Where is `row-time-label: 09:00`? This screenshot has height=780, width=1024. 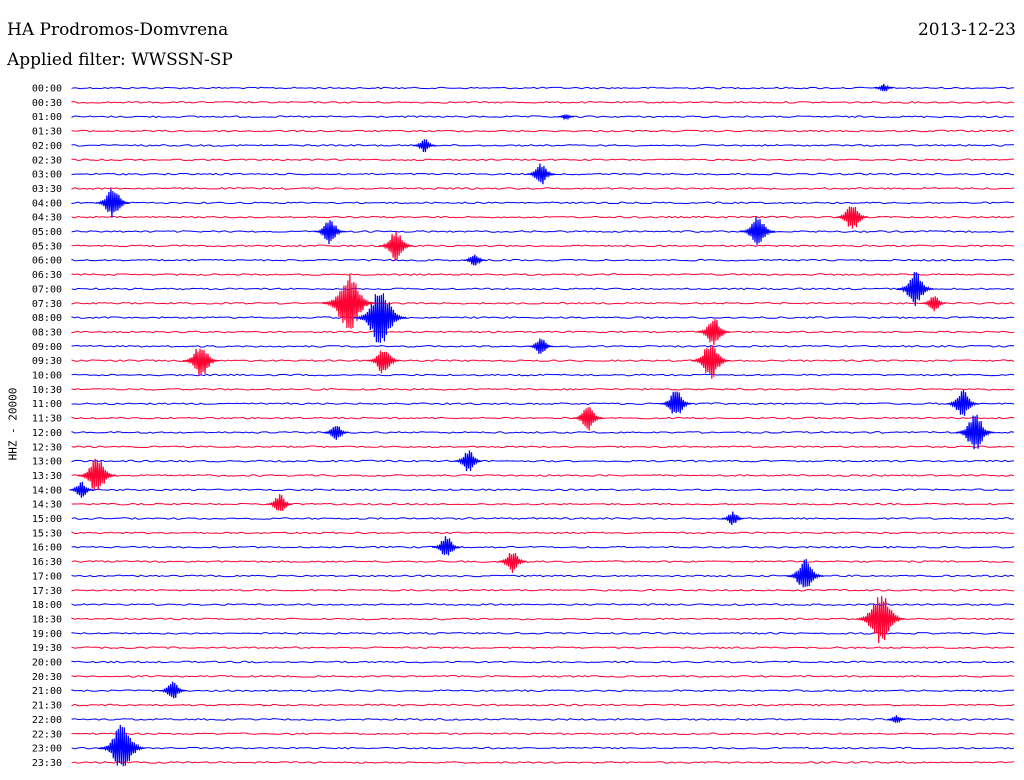
row-time-label: 09:00 is located at coordinates (47, 347).